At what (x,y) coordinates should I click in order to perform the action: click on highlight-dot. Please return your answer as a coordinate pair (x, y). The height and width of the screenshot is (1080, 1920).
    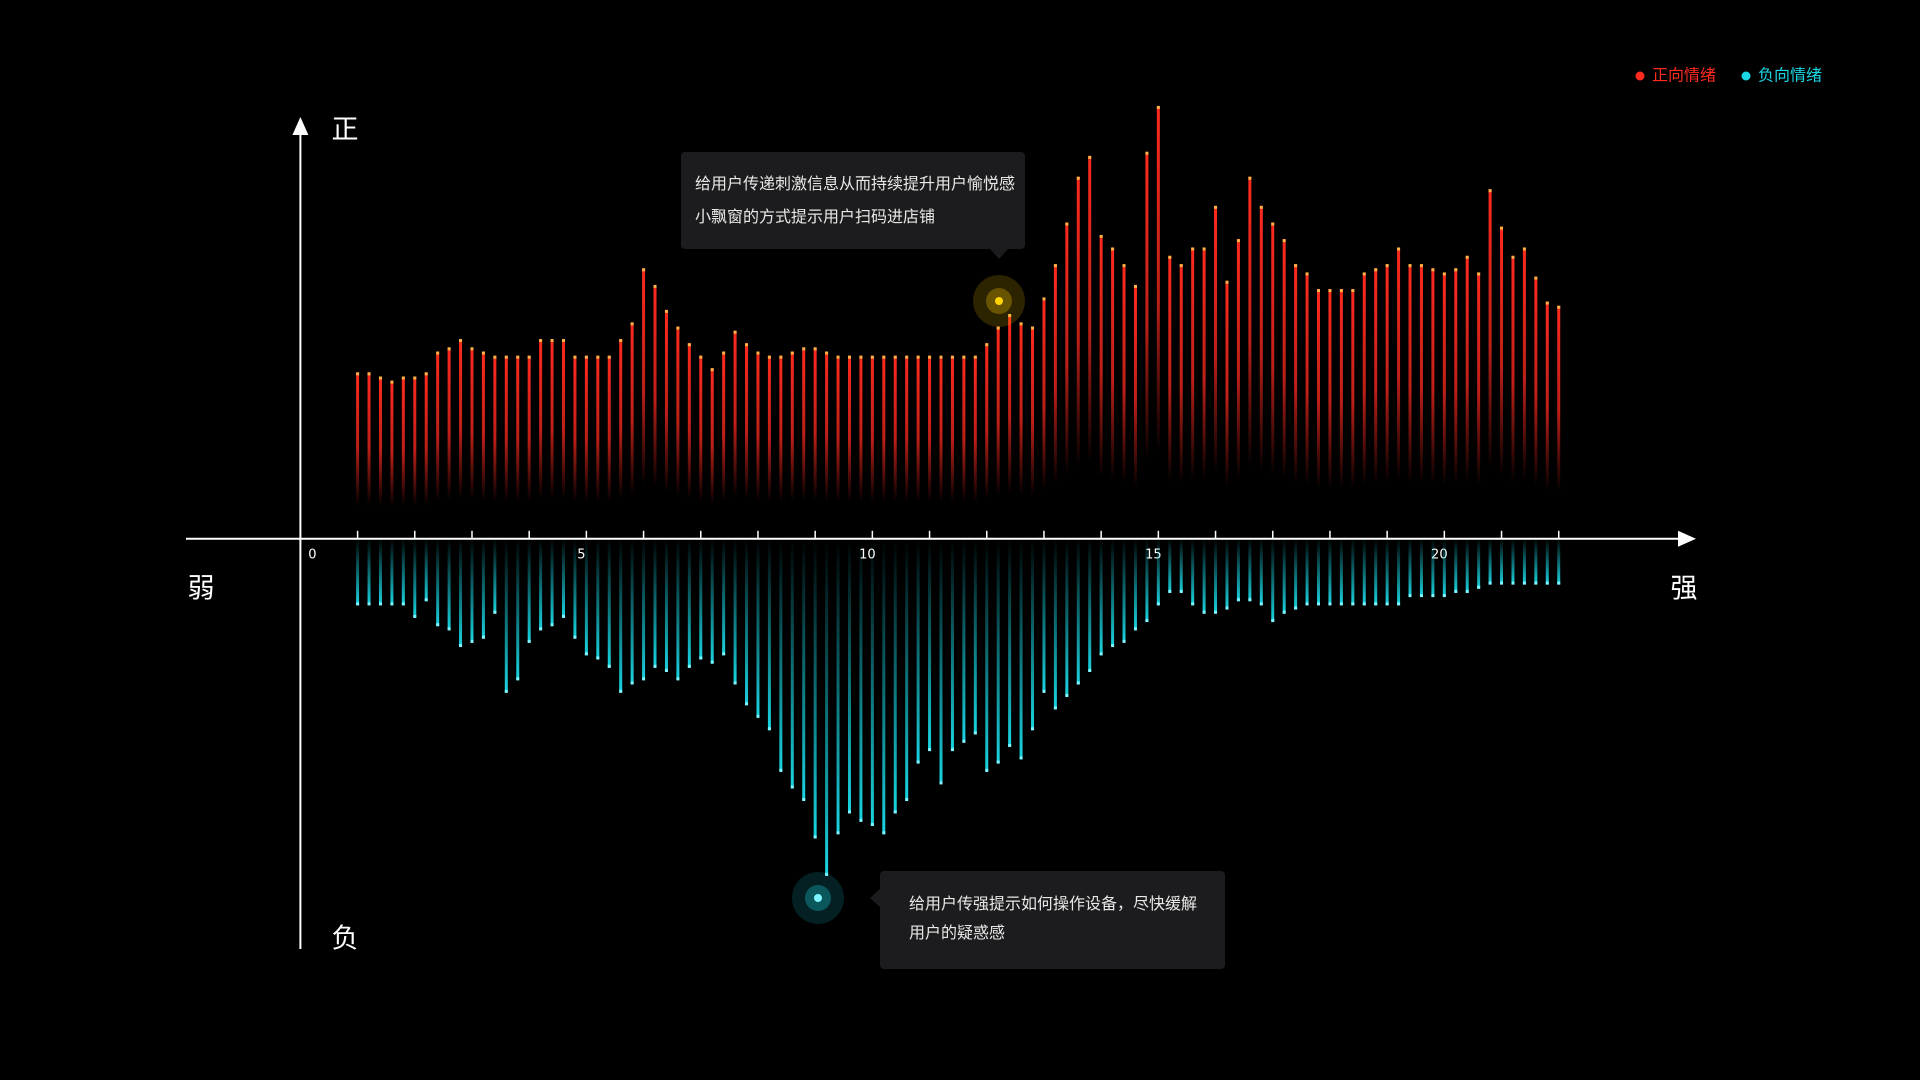
    Looking at the image, I should click on (818, 898).